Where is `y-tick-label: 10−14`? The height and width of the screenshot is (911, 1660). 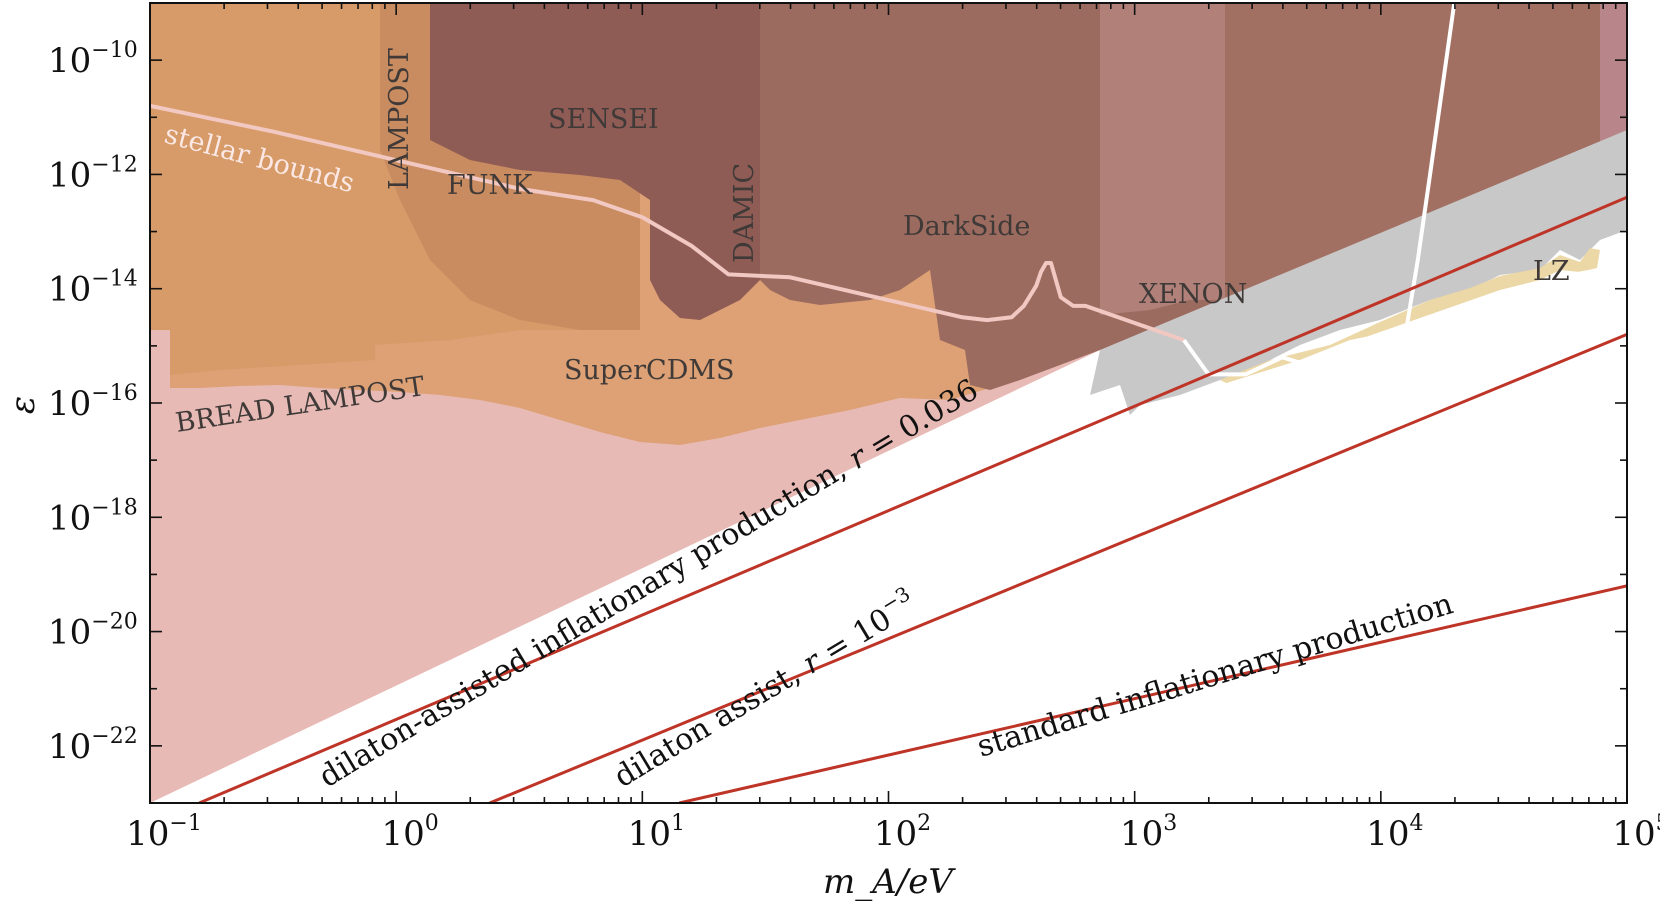
y-tick-label: 10−14 is located at coordinates (93, 288).